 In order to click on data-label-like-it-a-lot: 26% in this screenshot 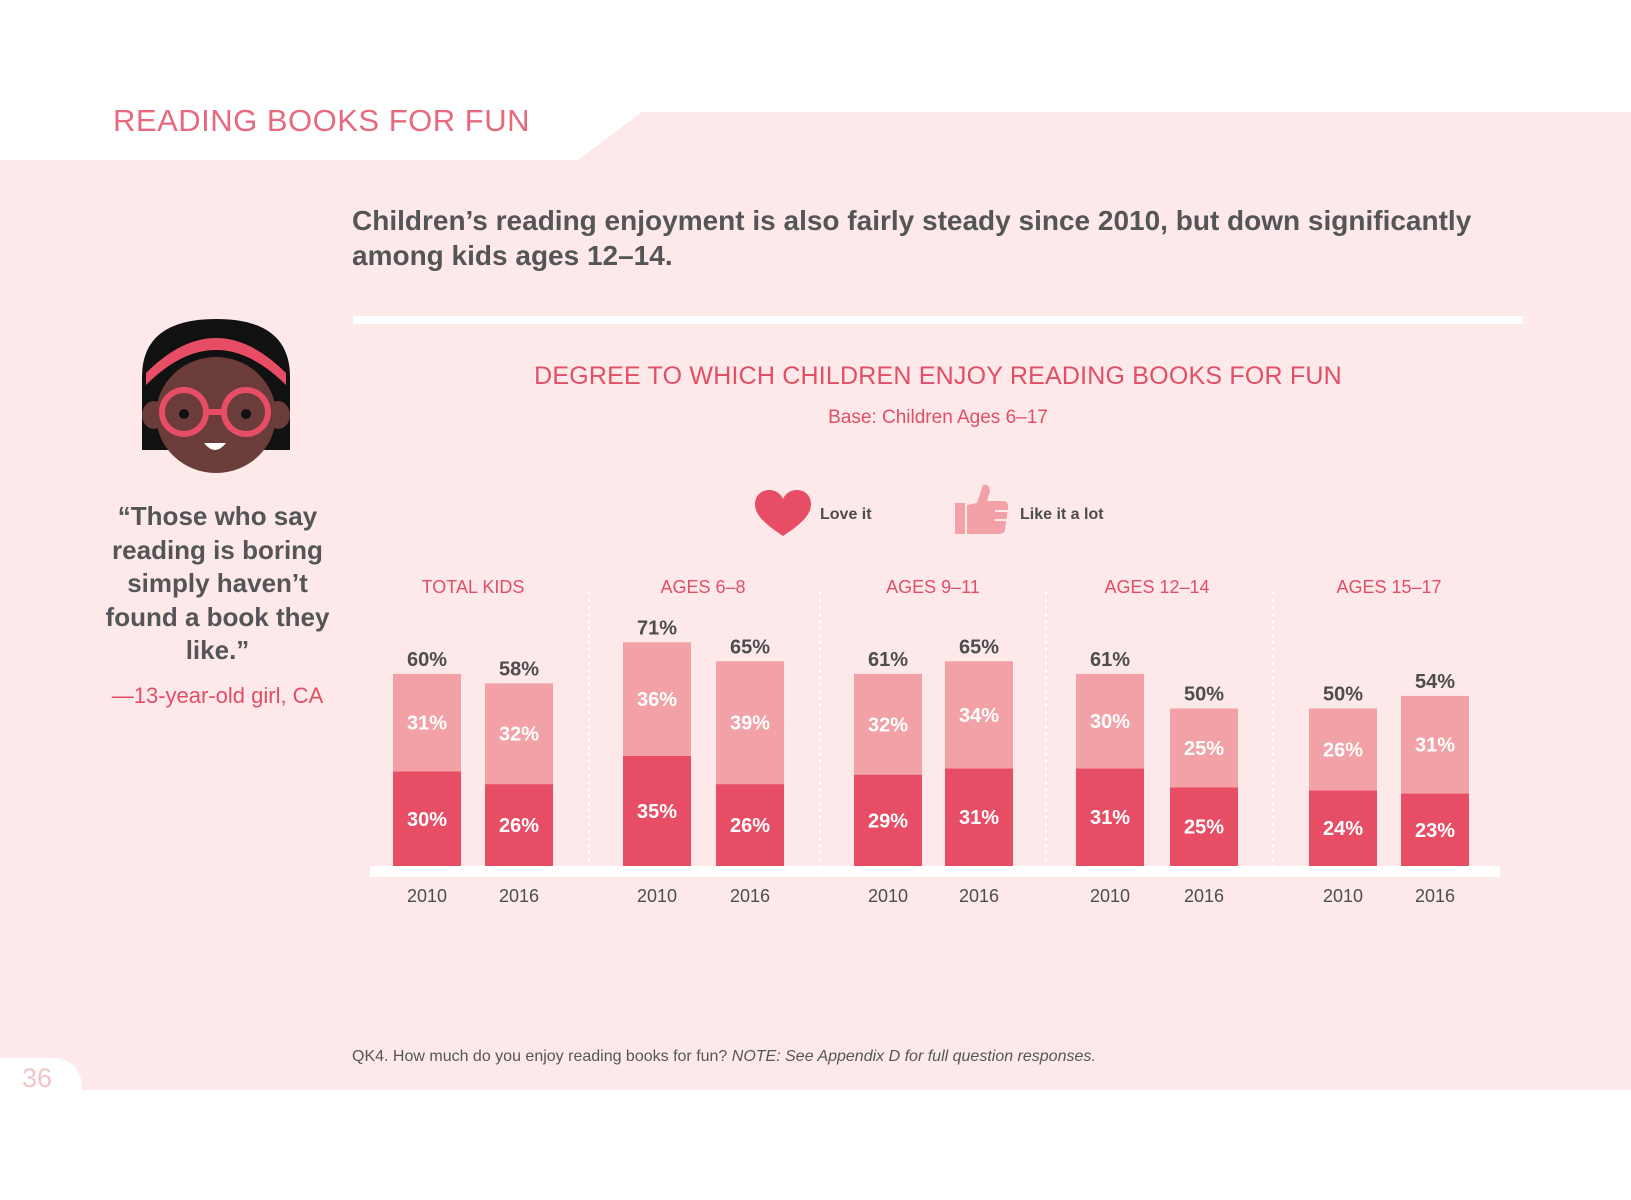, I will do `click(1343, 750)`.